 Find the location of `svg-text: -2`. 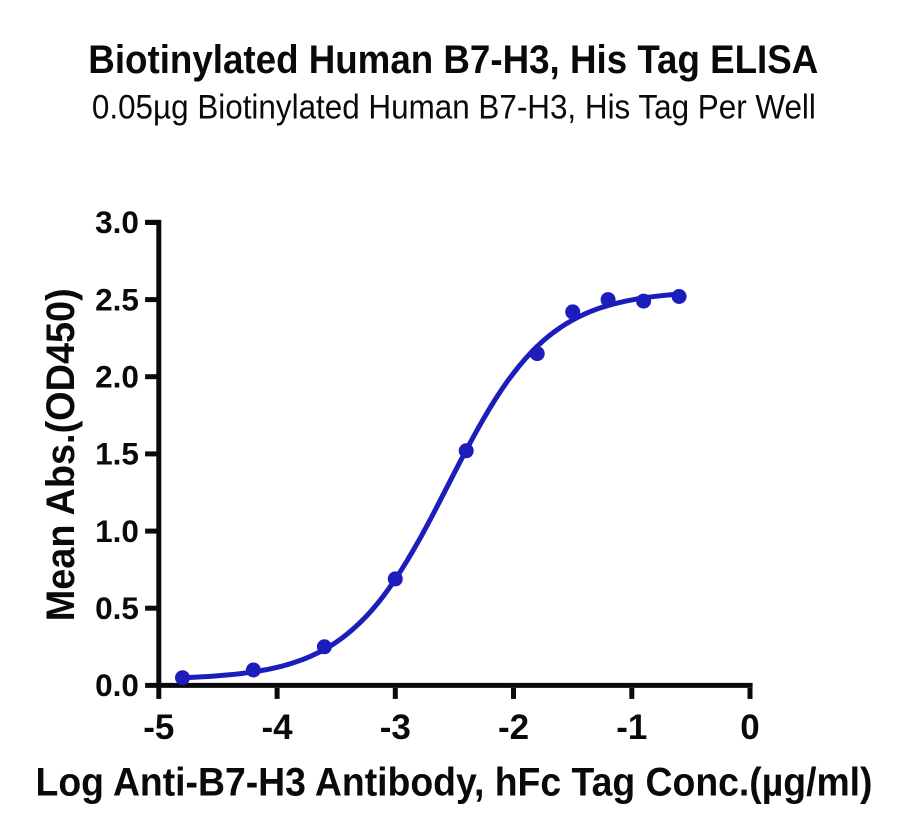

svg-text: -2 is located at coordinates (513, 727).